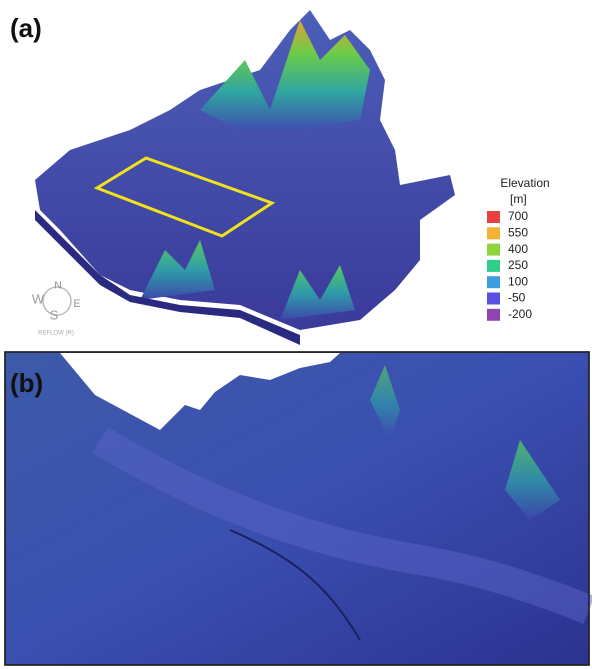  What do you see at coordinates (38, 298) in the screenshot?
I see `compass-w: W` at bounding box center [38, 298].